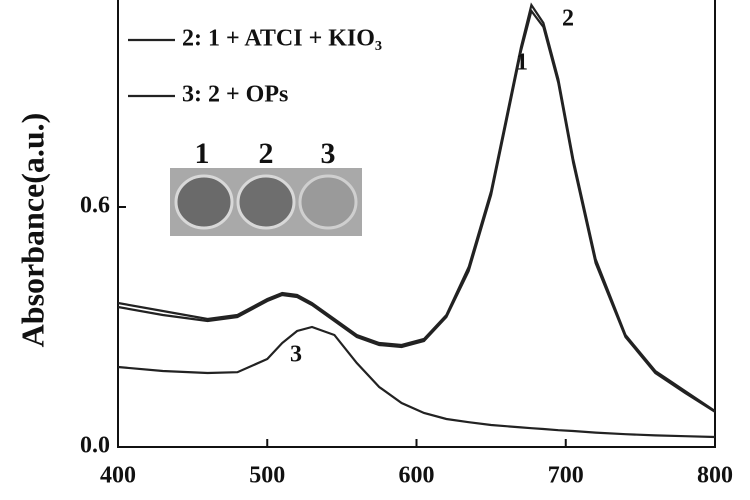 The width and height of the screenshot is (750, 500). I want to click on y-tick-label: 0.0, so click(95, 446).